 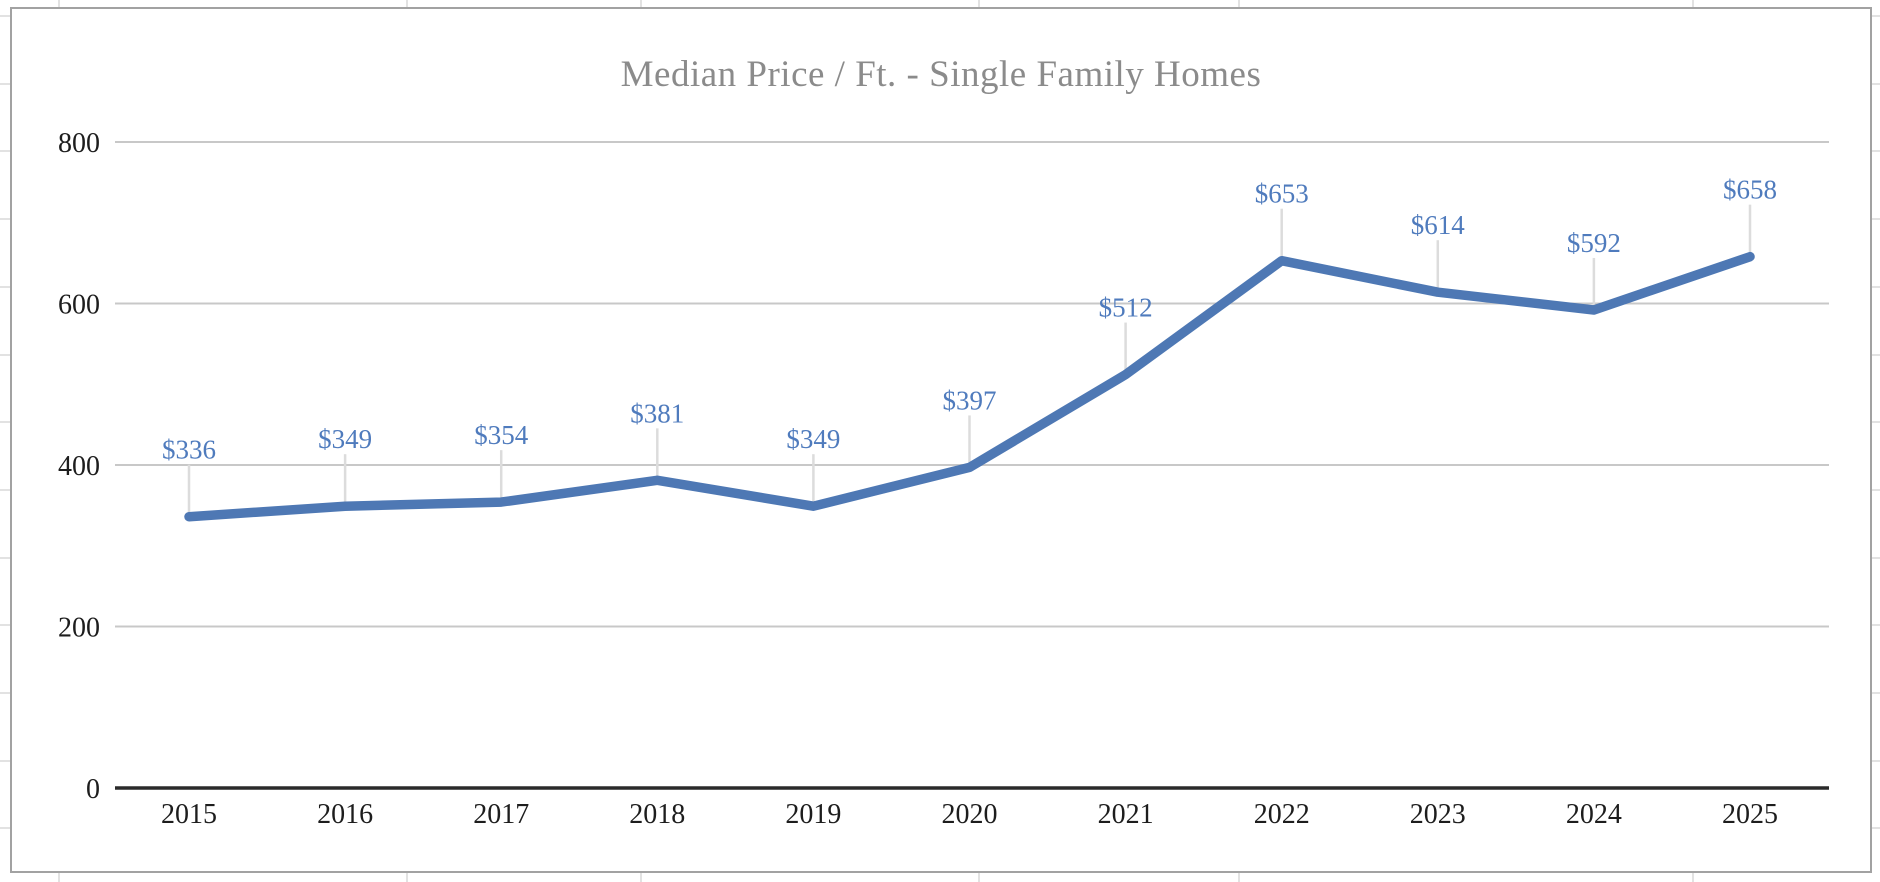 What do you see at coordinates (189, 814) in the screenshot?
I see `x-axis-tick-label: 2015` at bounding box center [189, 814].